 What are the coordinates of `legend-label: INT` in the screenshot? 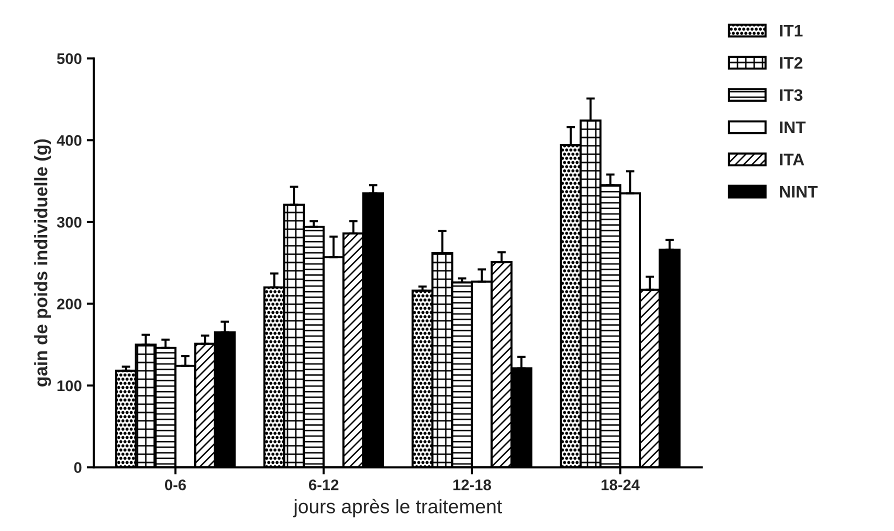 It's located at (793, 128).